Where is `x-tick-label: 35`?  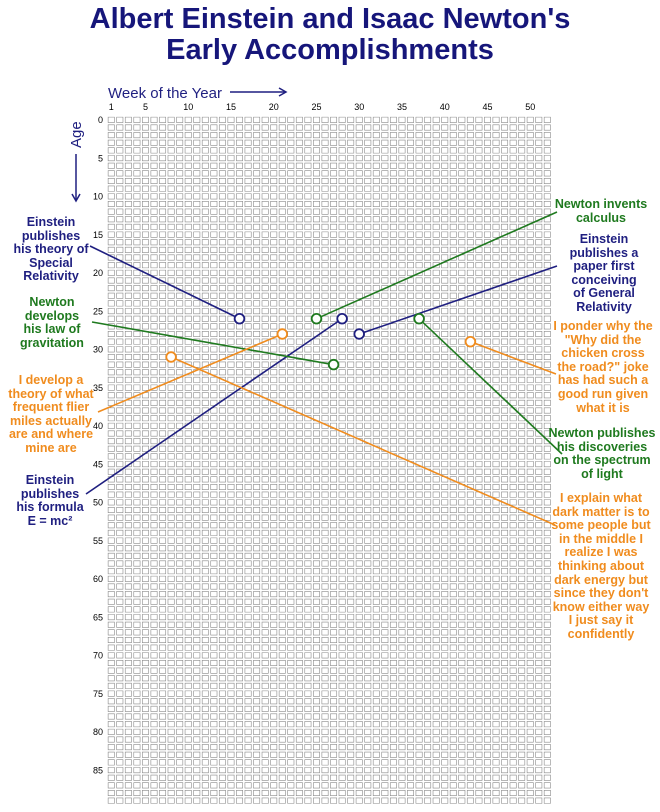 x-tick-label: 35 is located at coordinates (402, 107).